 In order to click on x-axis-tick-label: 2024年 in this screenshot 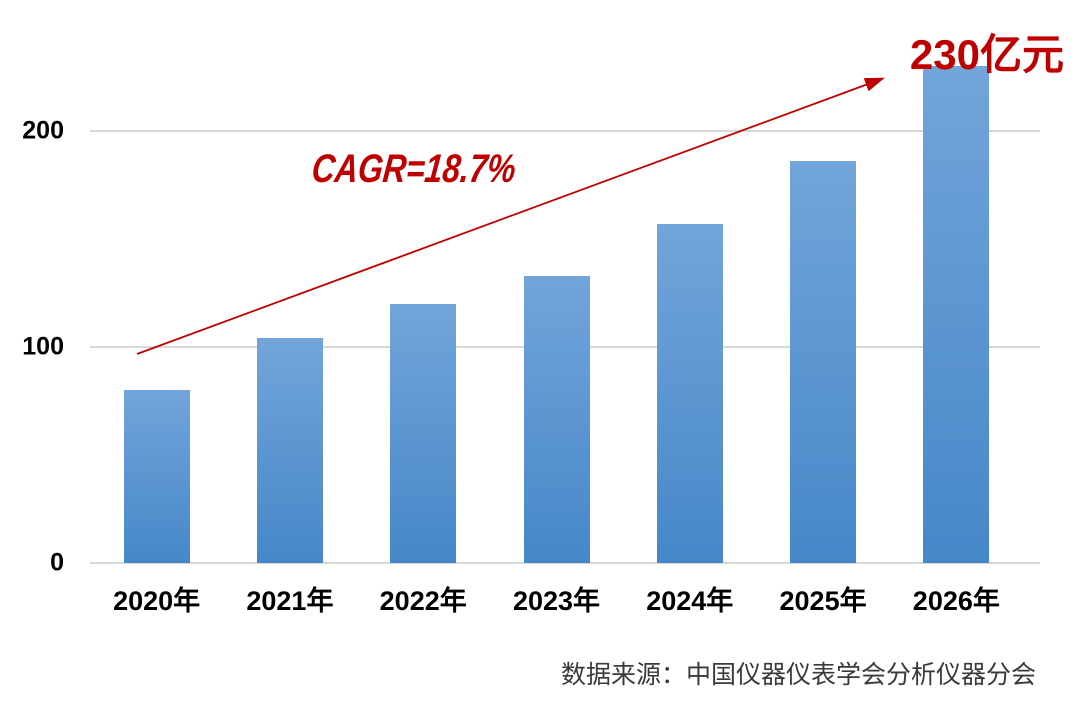, I will do `click(690, 601)`.